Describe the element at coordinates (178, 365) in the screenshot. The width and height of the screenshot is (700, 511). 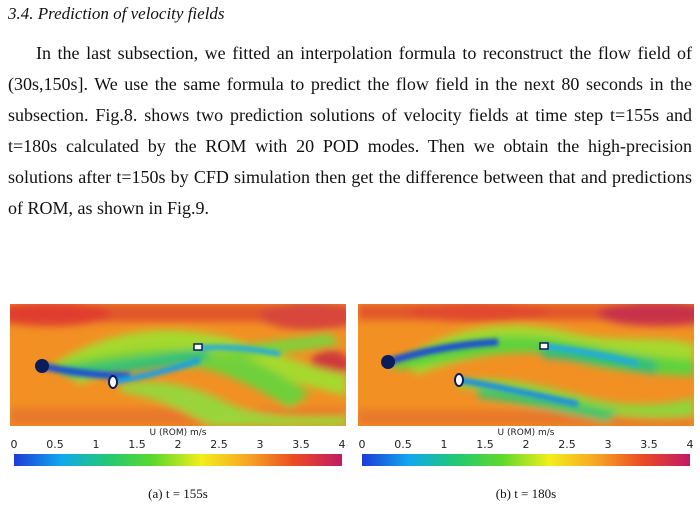
I see `velocity-field-a` at that location.